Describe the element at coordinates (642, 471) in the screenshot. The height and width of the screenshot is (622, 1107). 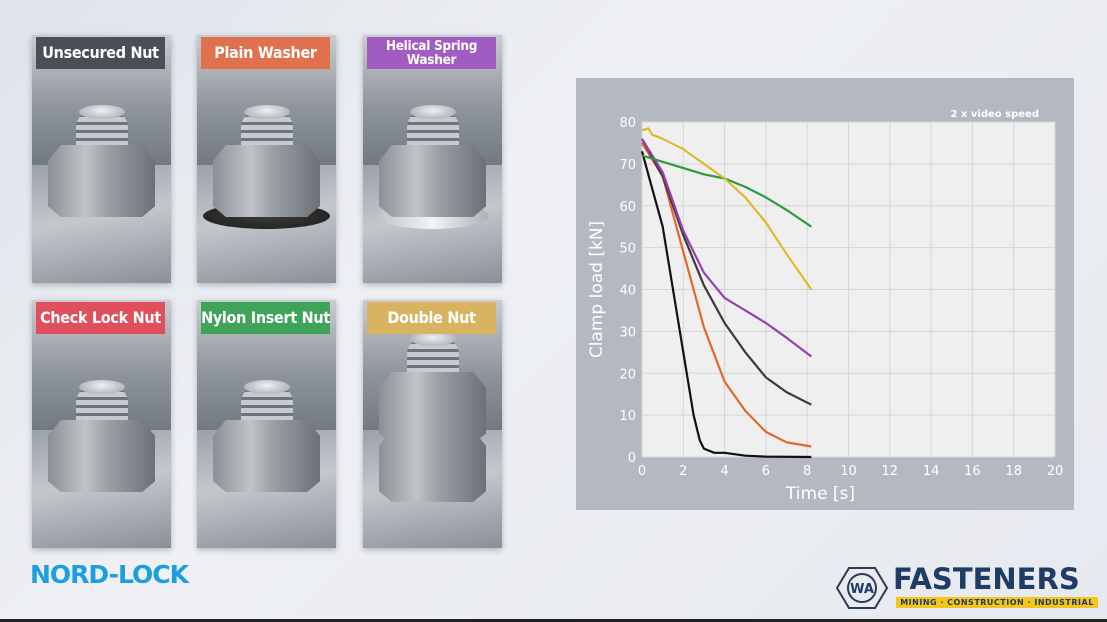
I see `x-tick-label: 0` at that location.